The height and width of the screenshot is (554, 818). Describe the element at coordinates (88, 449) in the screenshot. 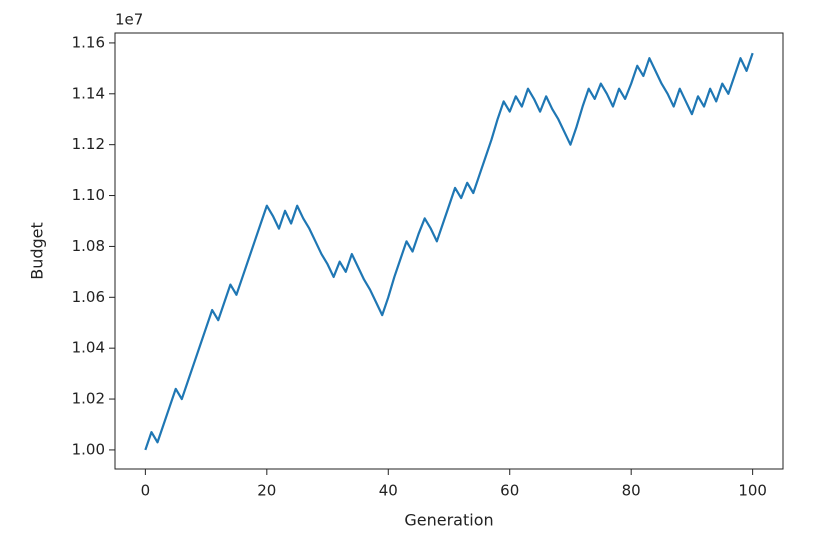

I see `y-tick-label: 1.00` at that location.